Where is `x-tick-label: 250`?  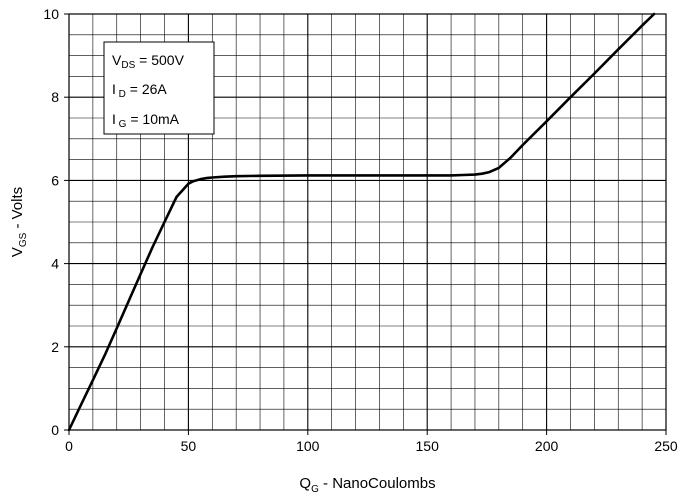
x-tick-label: 250 is located at coordinates (666, 446).